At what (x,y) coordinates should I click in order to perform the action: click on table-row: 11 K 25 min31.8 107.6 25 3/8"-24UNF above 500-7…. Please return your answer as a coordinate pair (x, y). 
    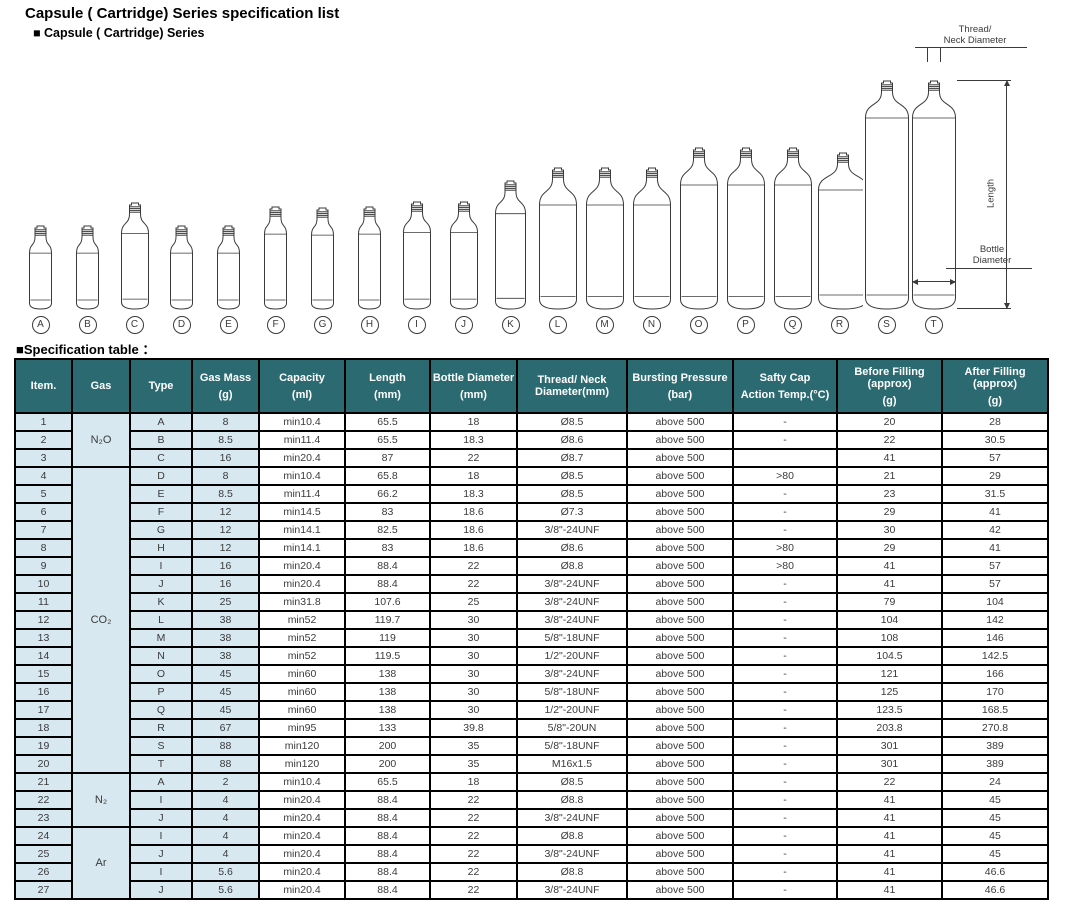
    Looking at the image, I should click on (531, 602).